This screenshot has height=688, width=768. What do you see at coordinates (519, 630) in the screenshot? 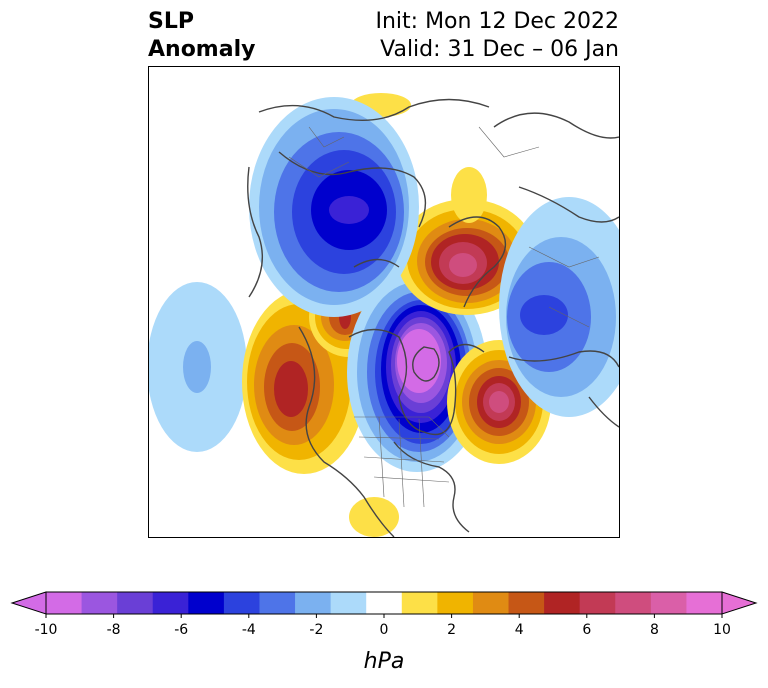
I see `colorbar-tick-label: 4` at bounding box center [519, 630].